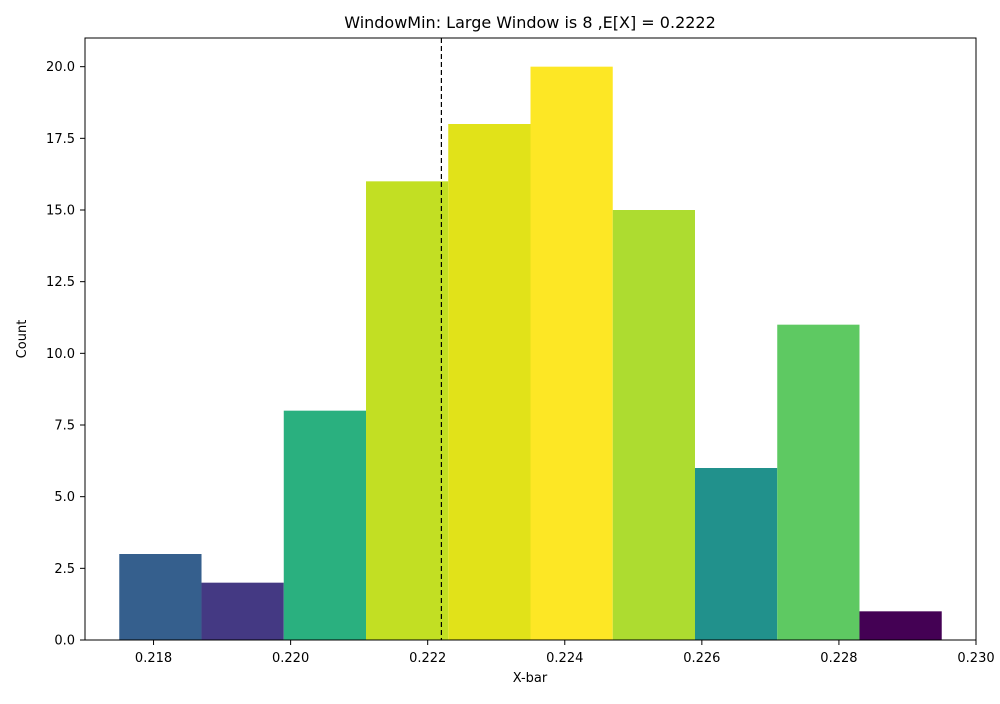 This screenshot has height=704, width=1000. Describe the element at coordinates (60, 139) in the screenshot. I see `y-tick-label-8: 17.5` at that location.